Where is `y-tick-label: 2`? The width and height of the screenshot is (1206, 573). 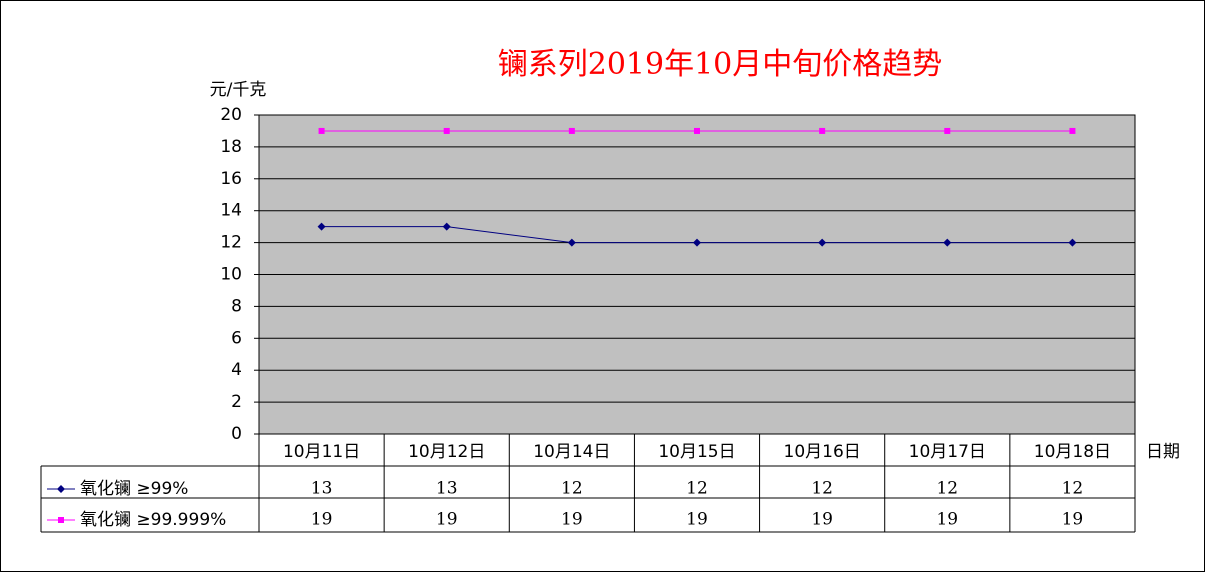 y-tick-label: 2 is located at coordinates (236, 402).